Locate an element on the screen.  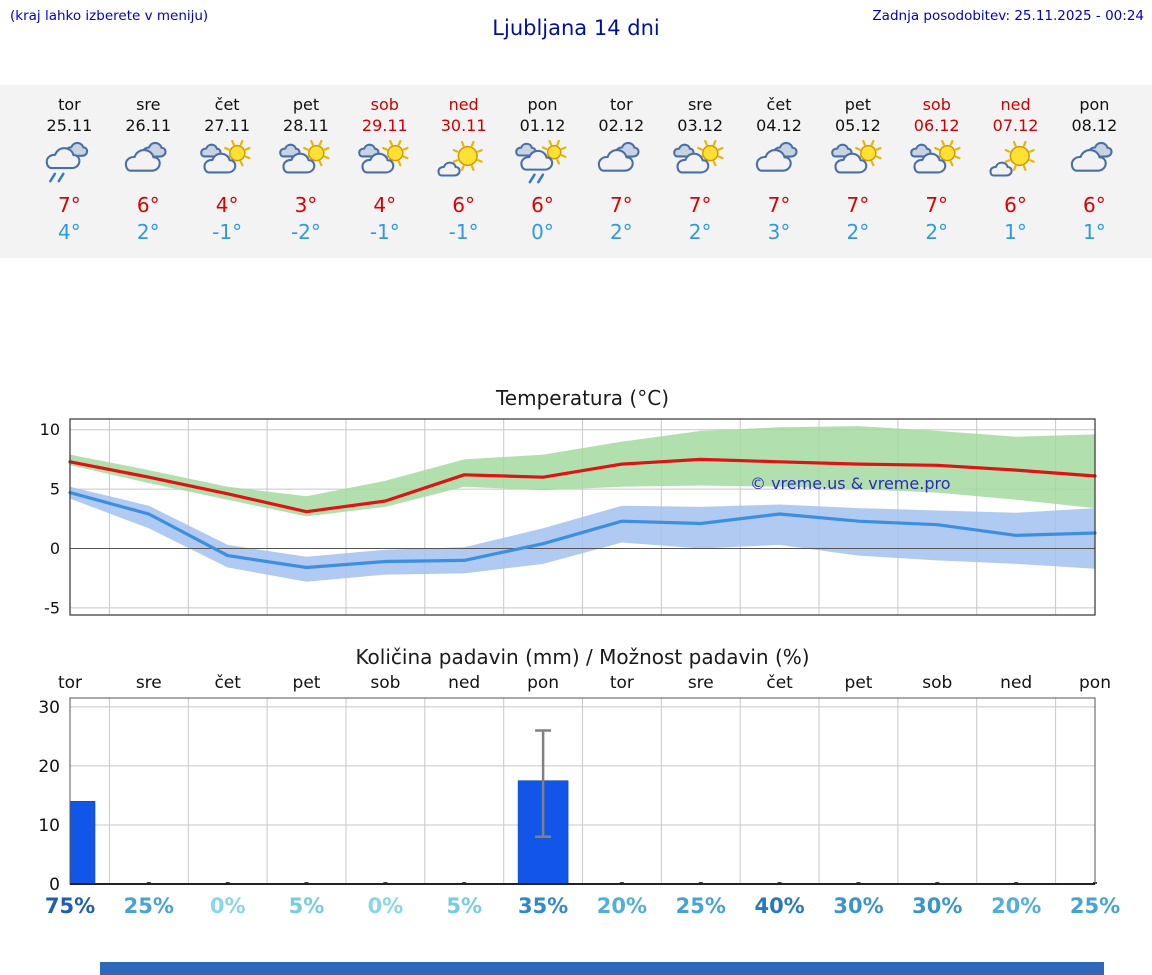
forecast-day: sob 06.12 7° 2° is located at coordinates (936, 176).